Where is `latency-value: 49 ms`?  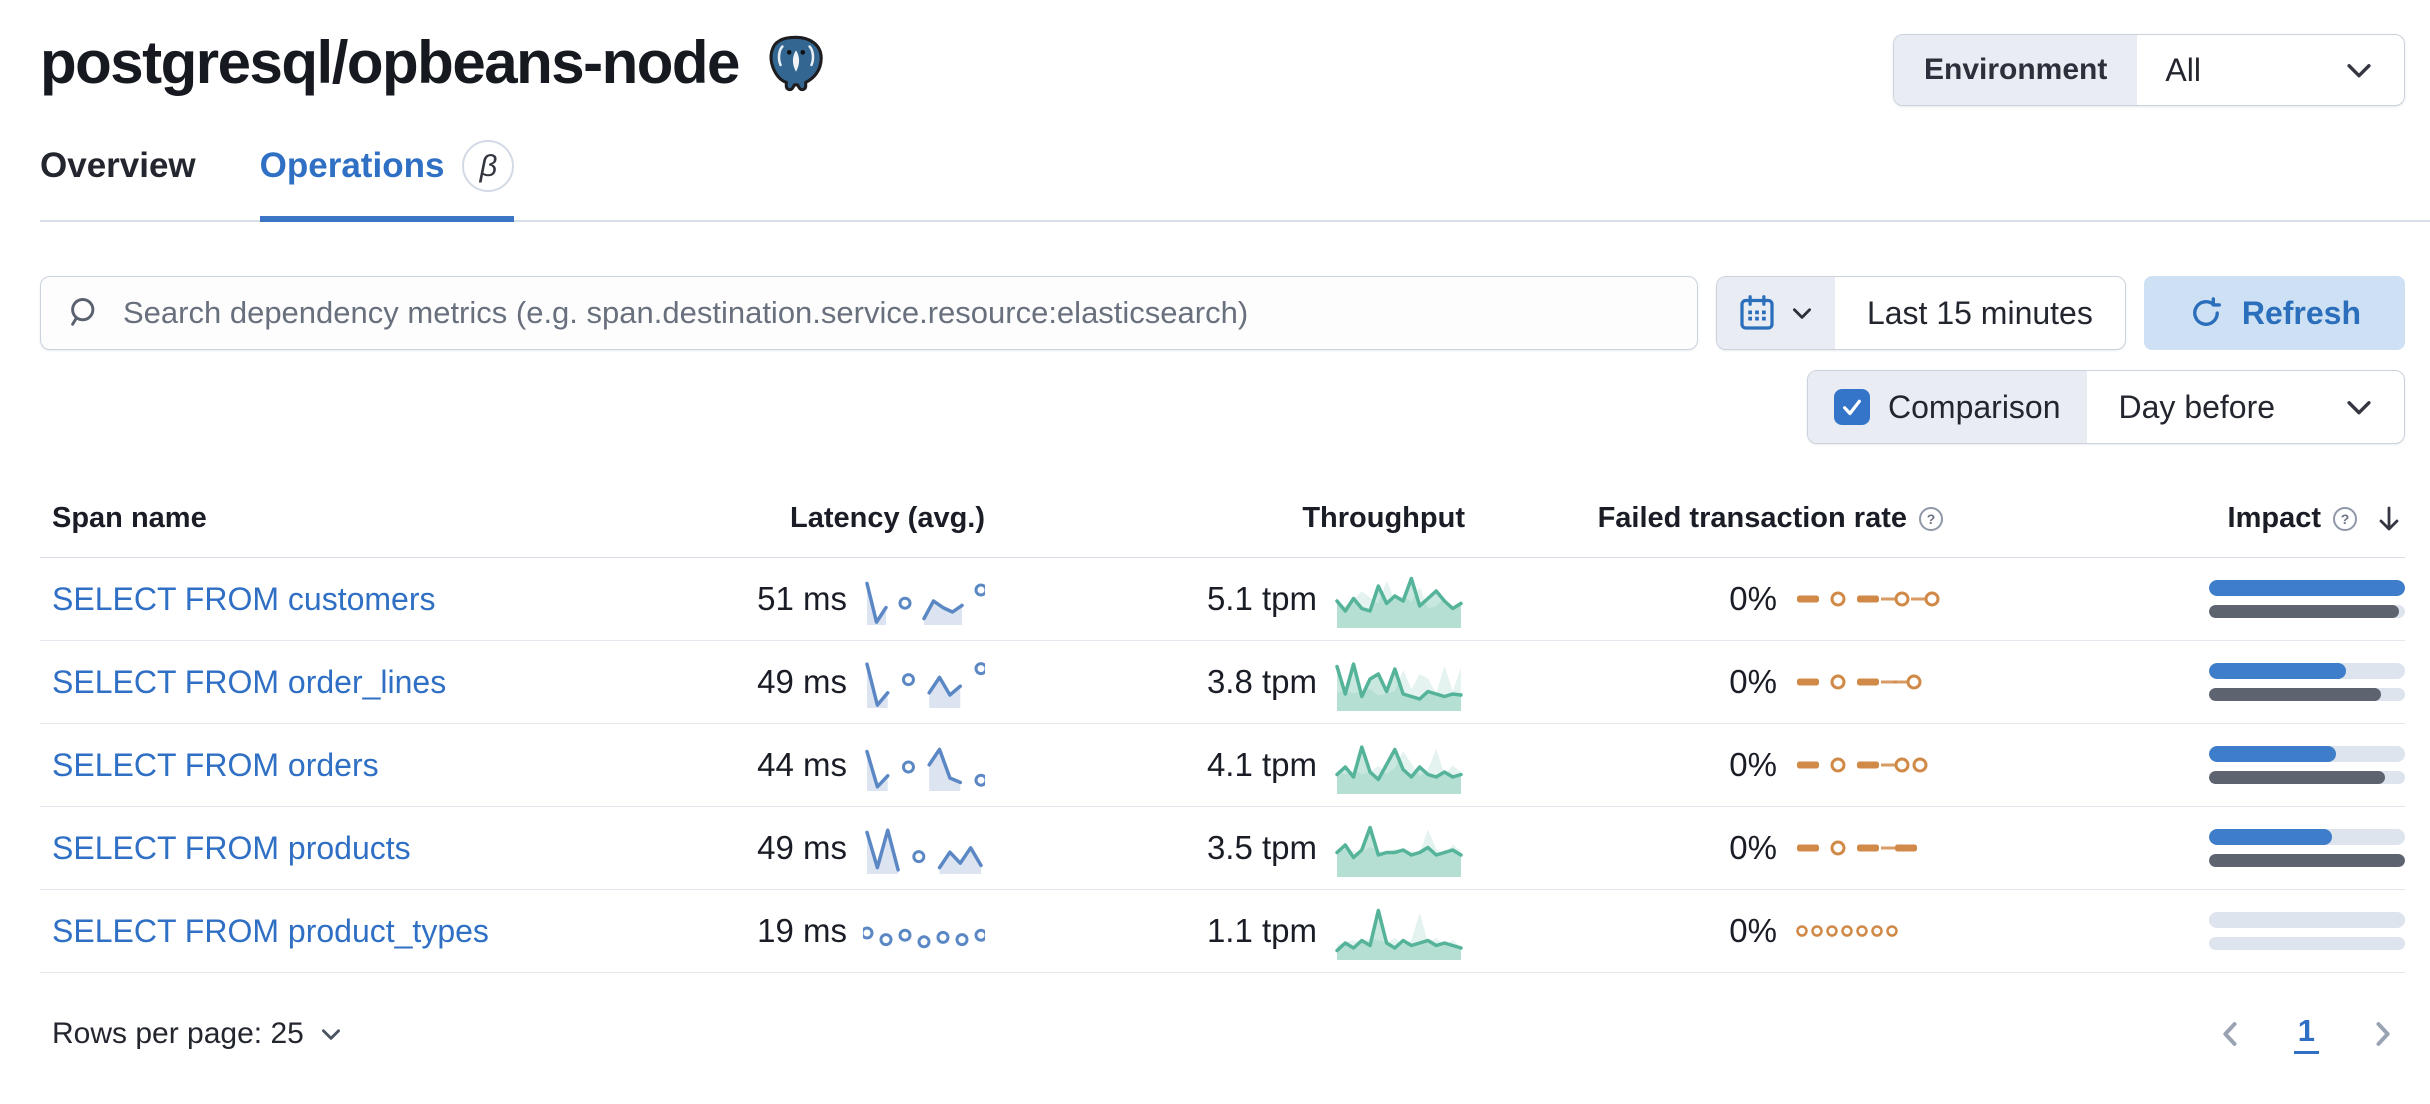 latency-value: 49 ms is located at coordinates (802, 681).